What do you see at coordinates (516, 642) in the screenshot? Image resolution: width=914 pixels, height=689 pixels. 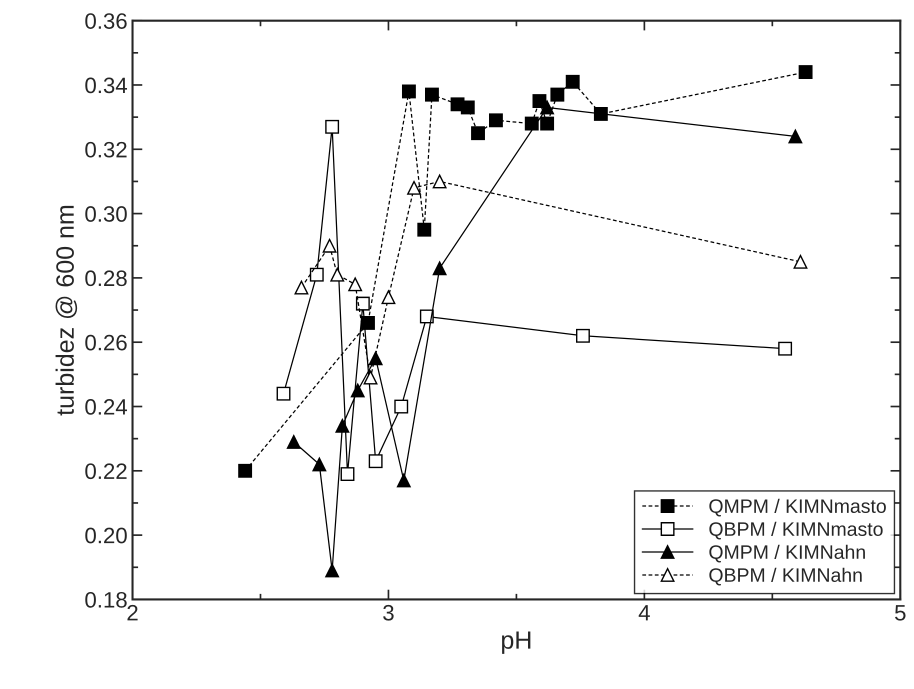 I see `x-axis-title: pH` at bounding box center [516, 642].